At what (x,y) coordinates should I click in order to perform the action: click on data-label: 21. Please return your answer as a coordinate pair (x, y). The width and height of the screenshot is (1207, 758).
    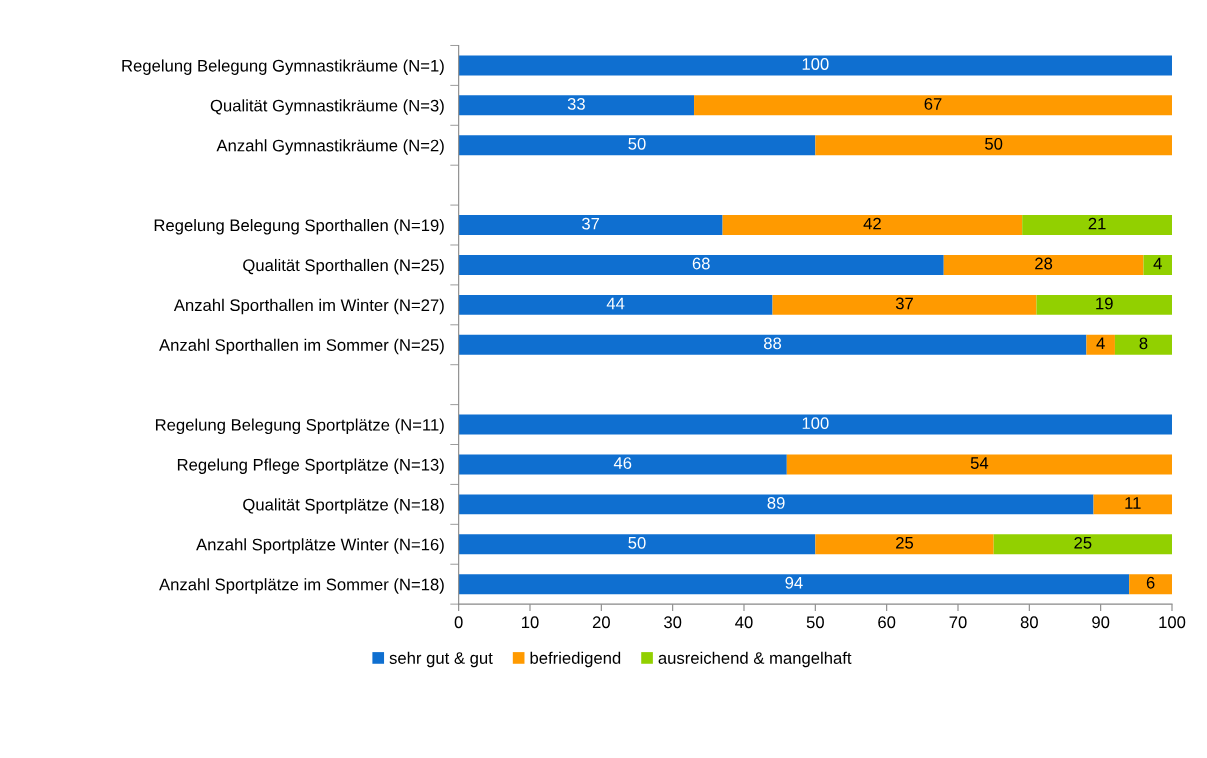
    Looking at the image, I should click on (1097, 223).